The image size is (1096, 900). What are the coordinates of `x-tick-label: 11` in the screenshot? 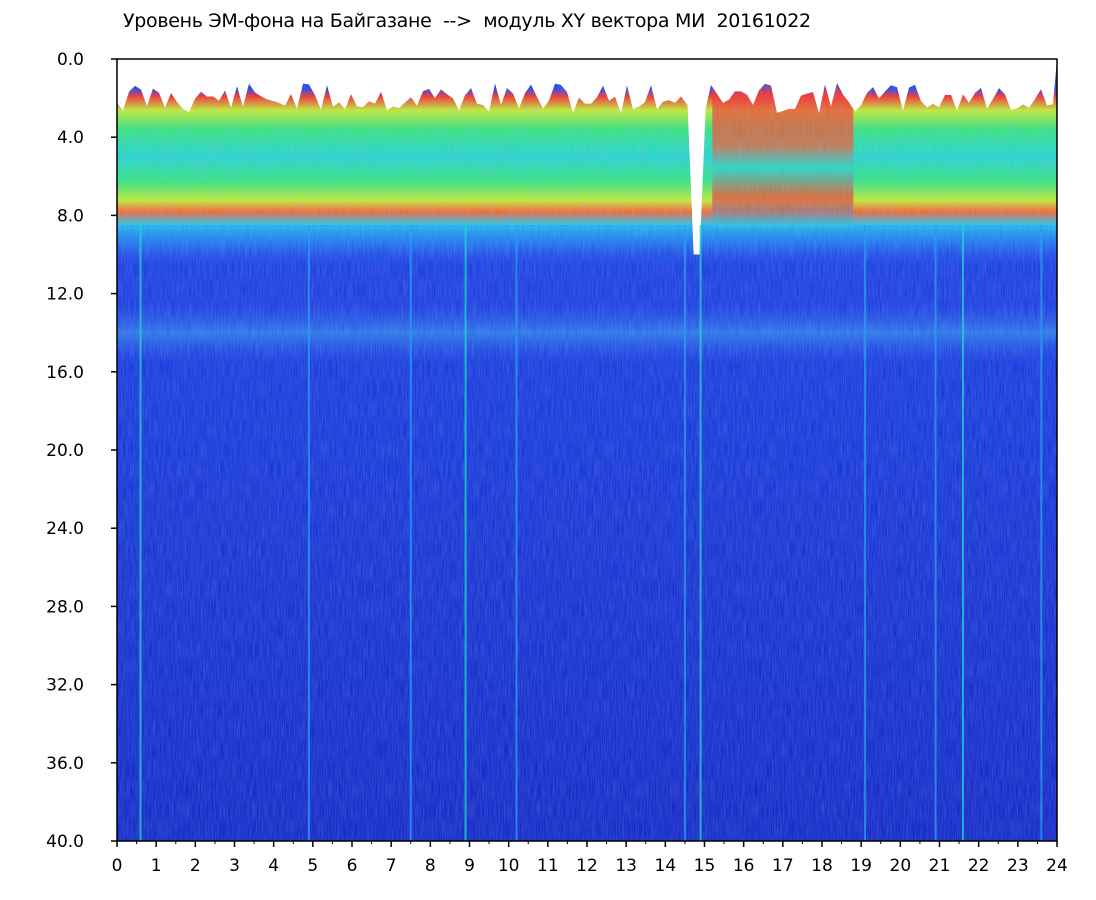 It's located at (548, 866).